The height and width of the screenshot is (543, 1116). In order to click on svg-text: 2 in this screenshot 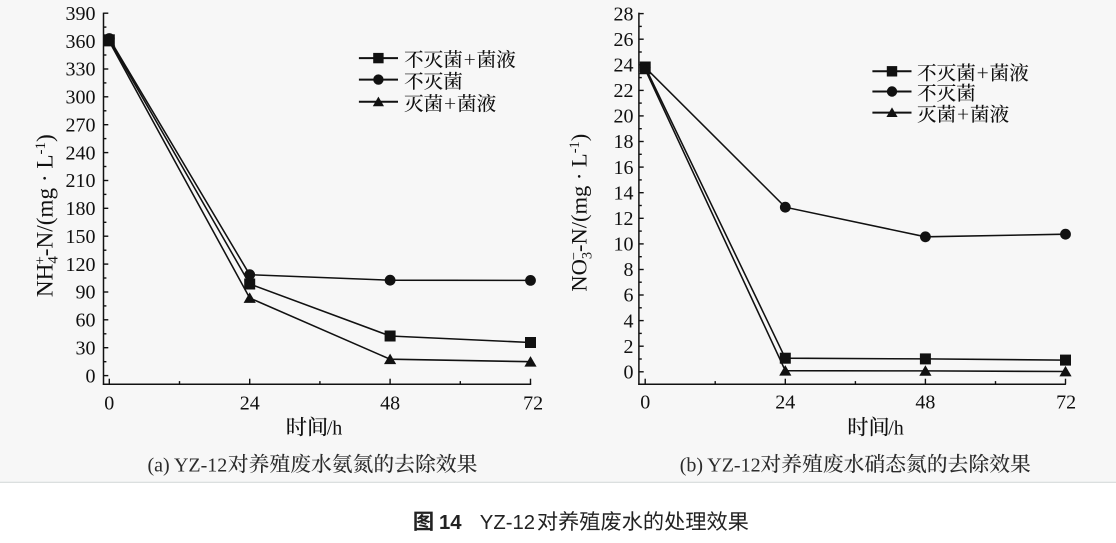, I will do `click(629, 347)`.